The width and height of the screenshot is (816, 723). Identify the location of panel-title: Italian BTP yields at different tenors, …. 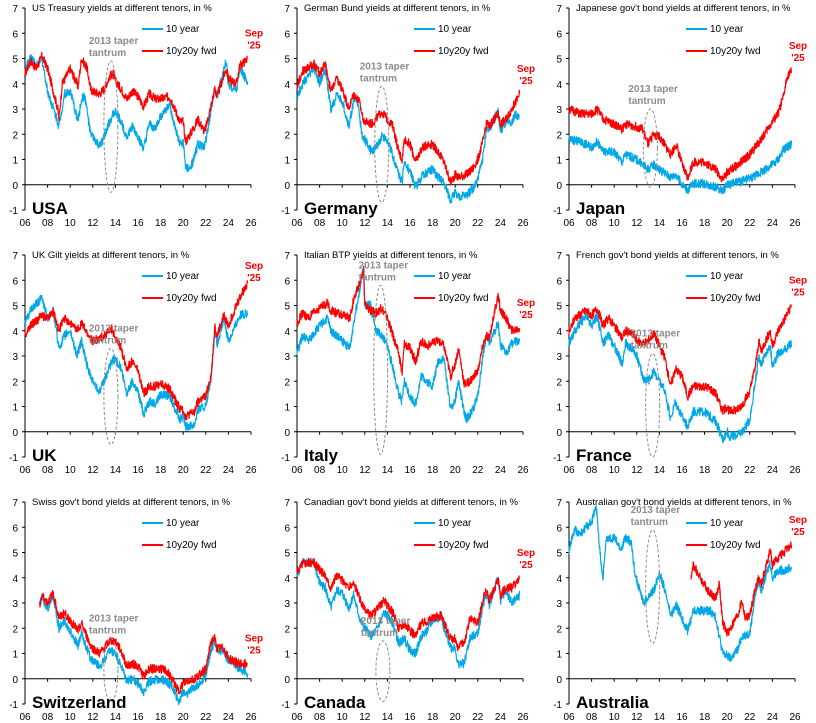
(391, 255).